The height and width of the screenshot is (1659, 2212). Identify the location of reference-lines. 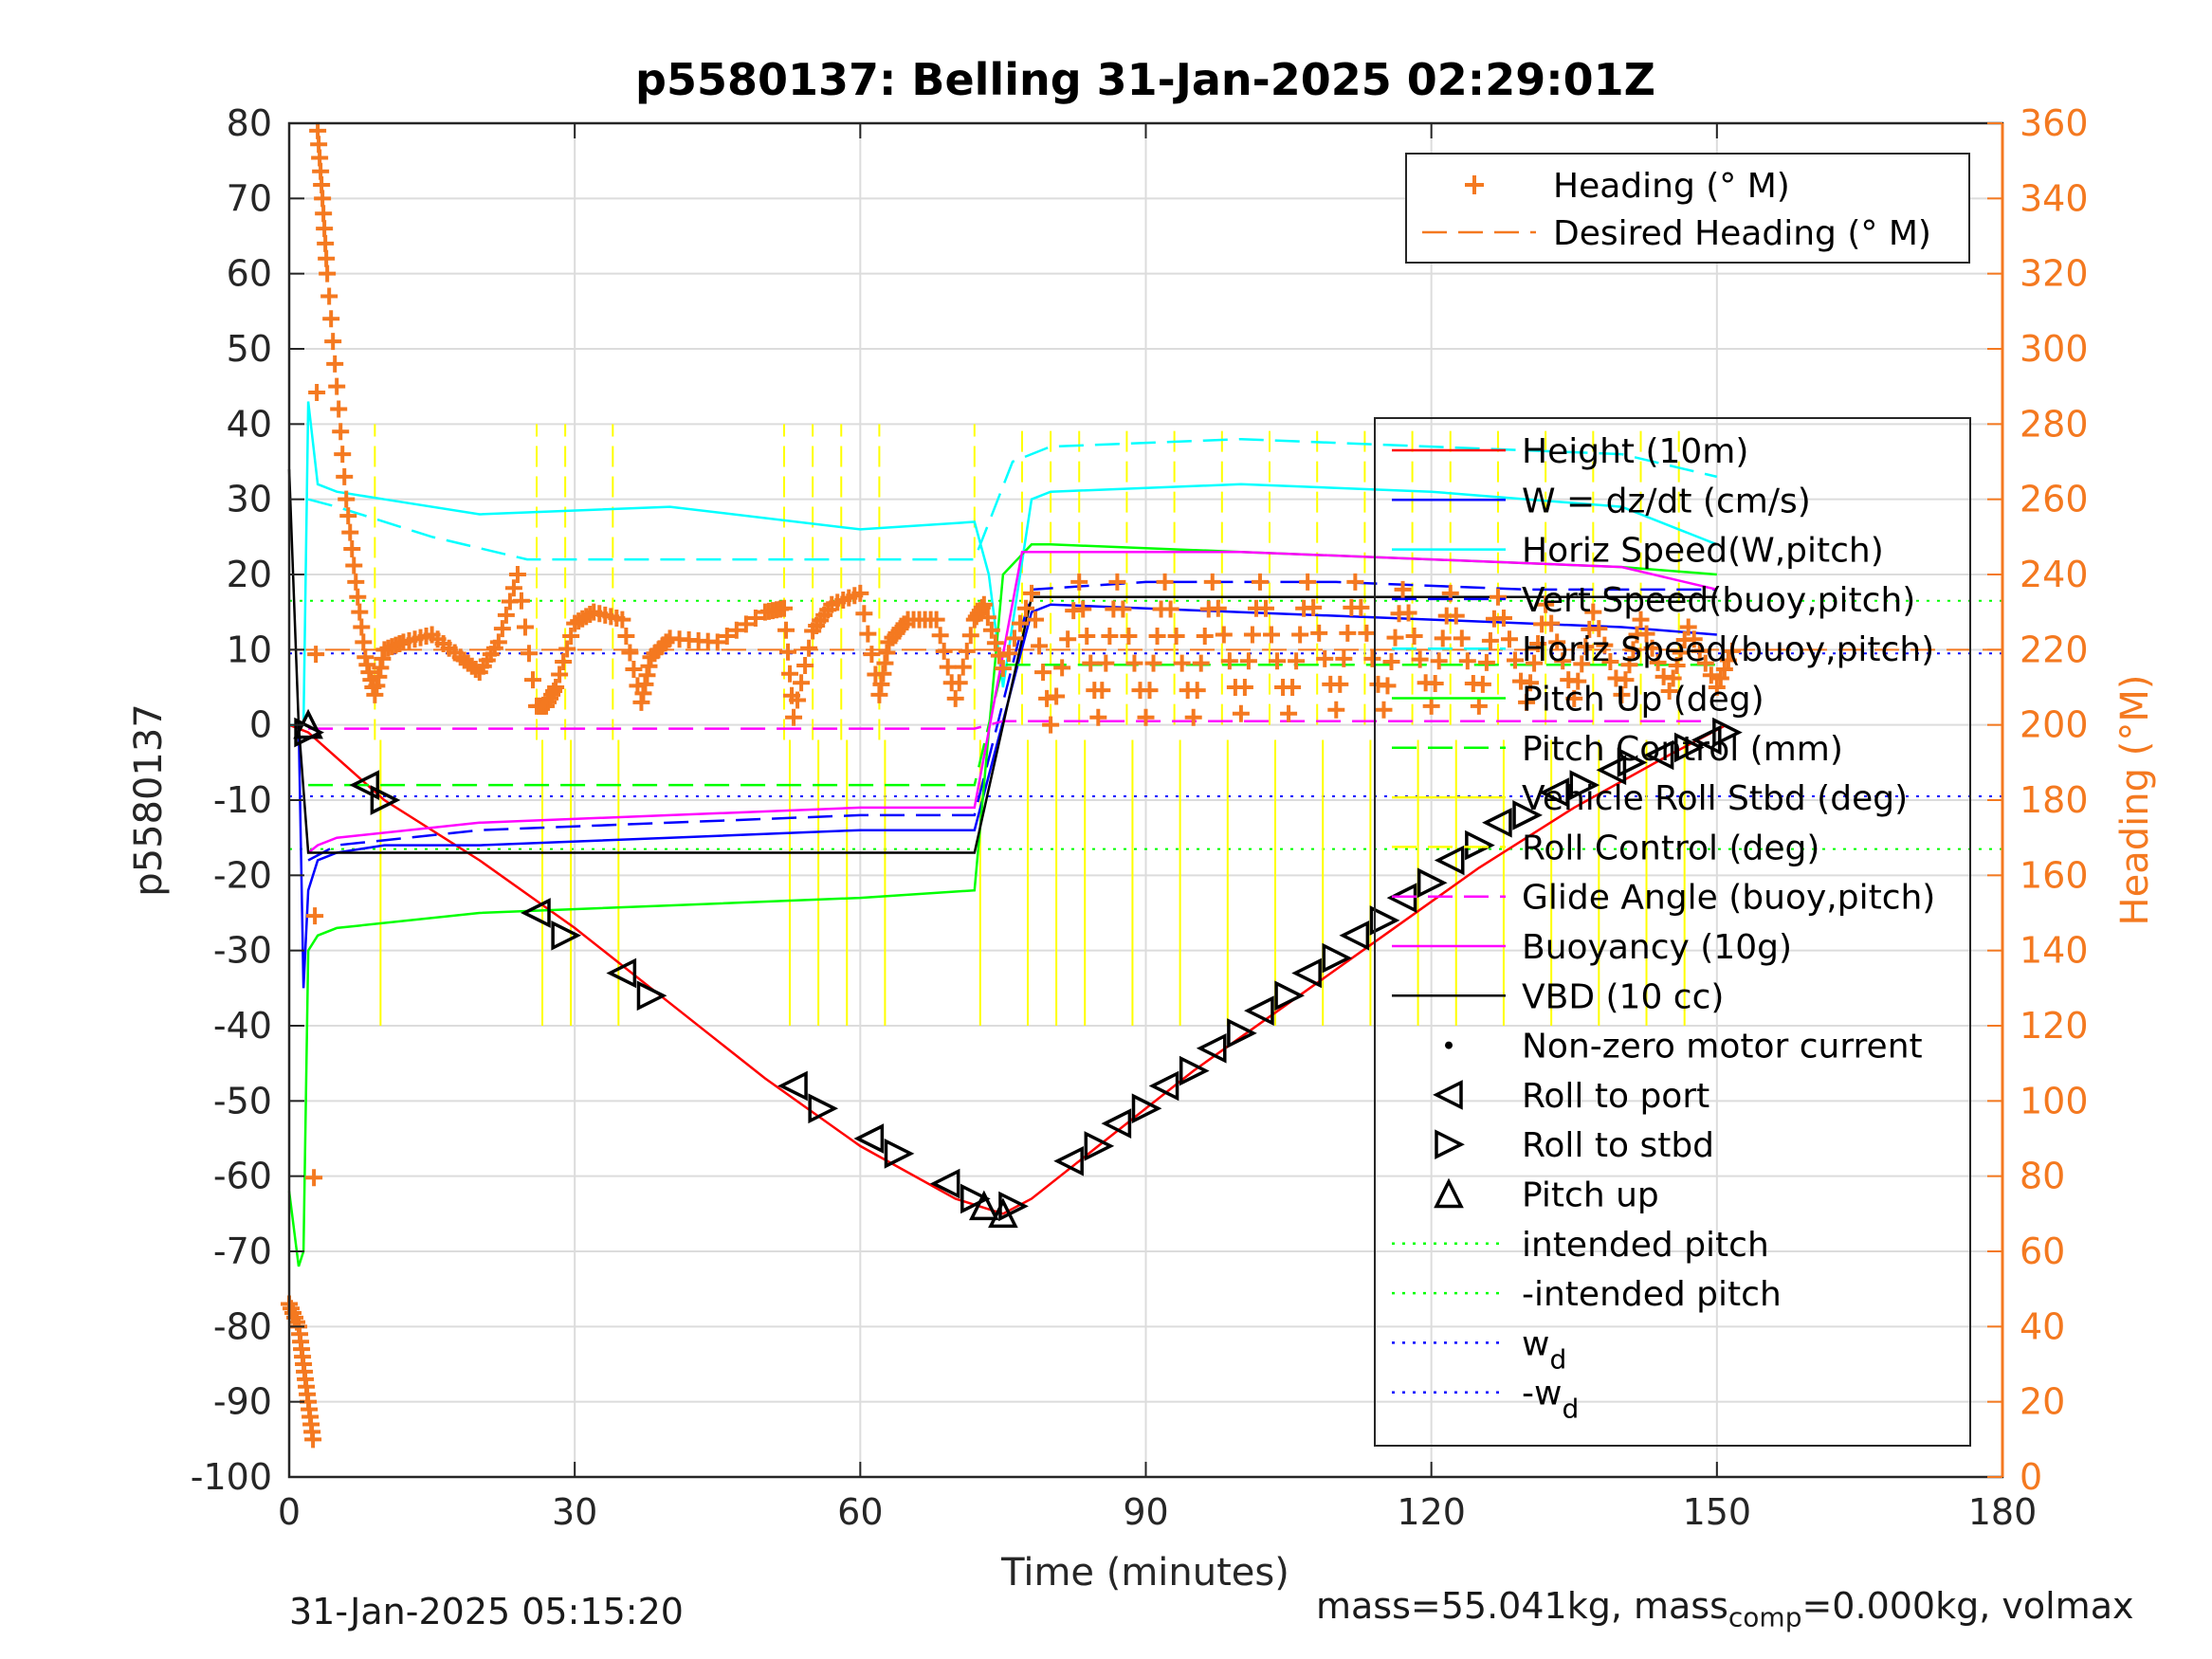
(1145, 724).